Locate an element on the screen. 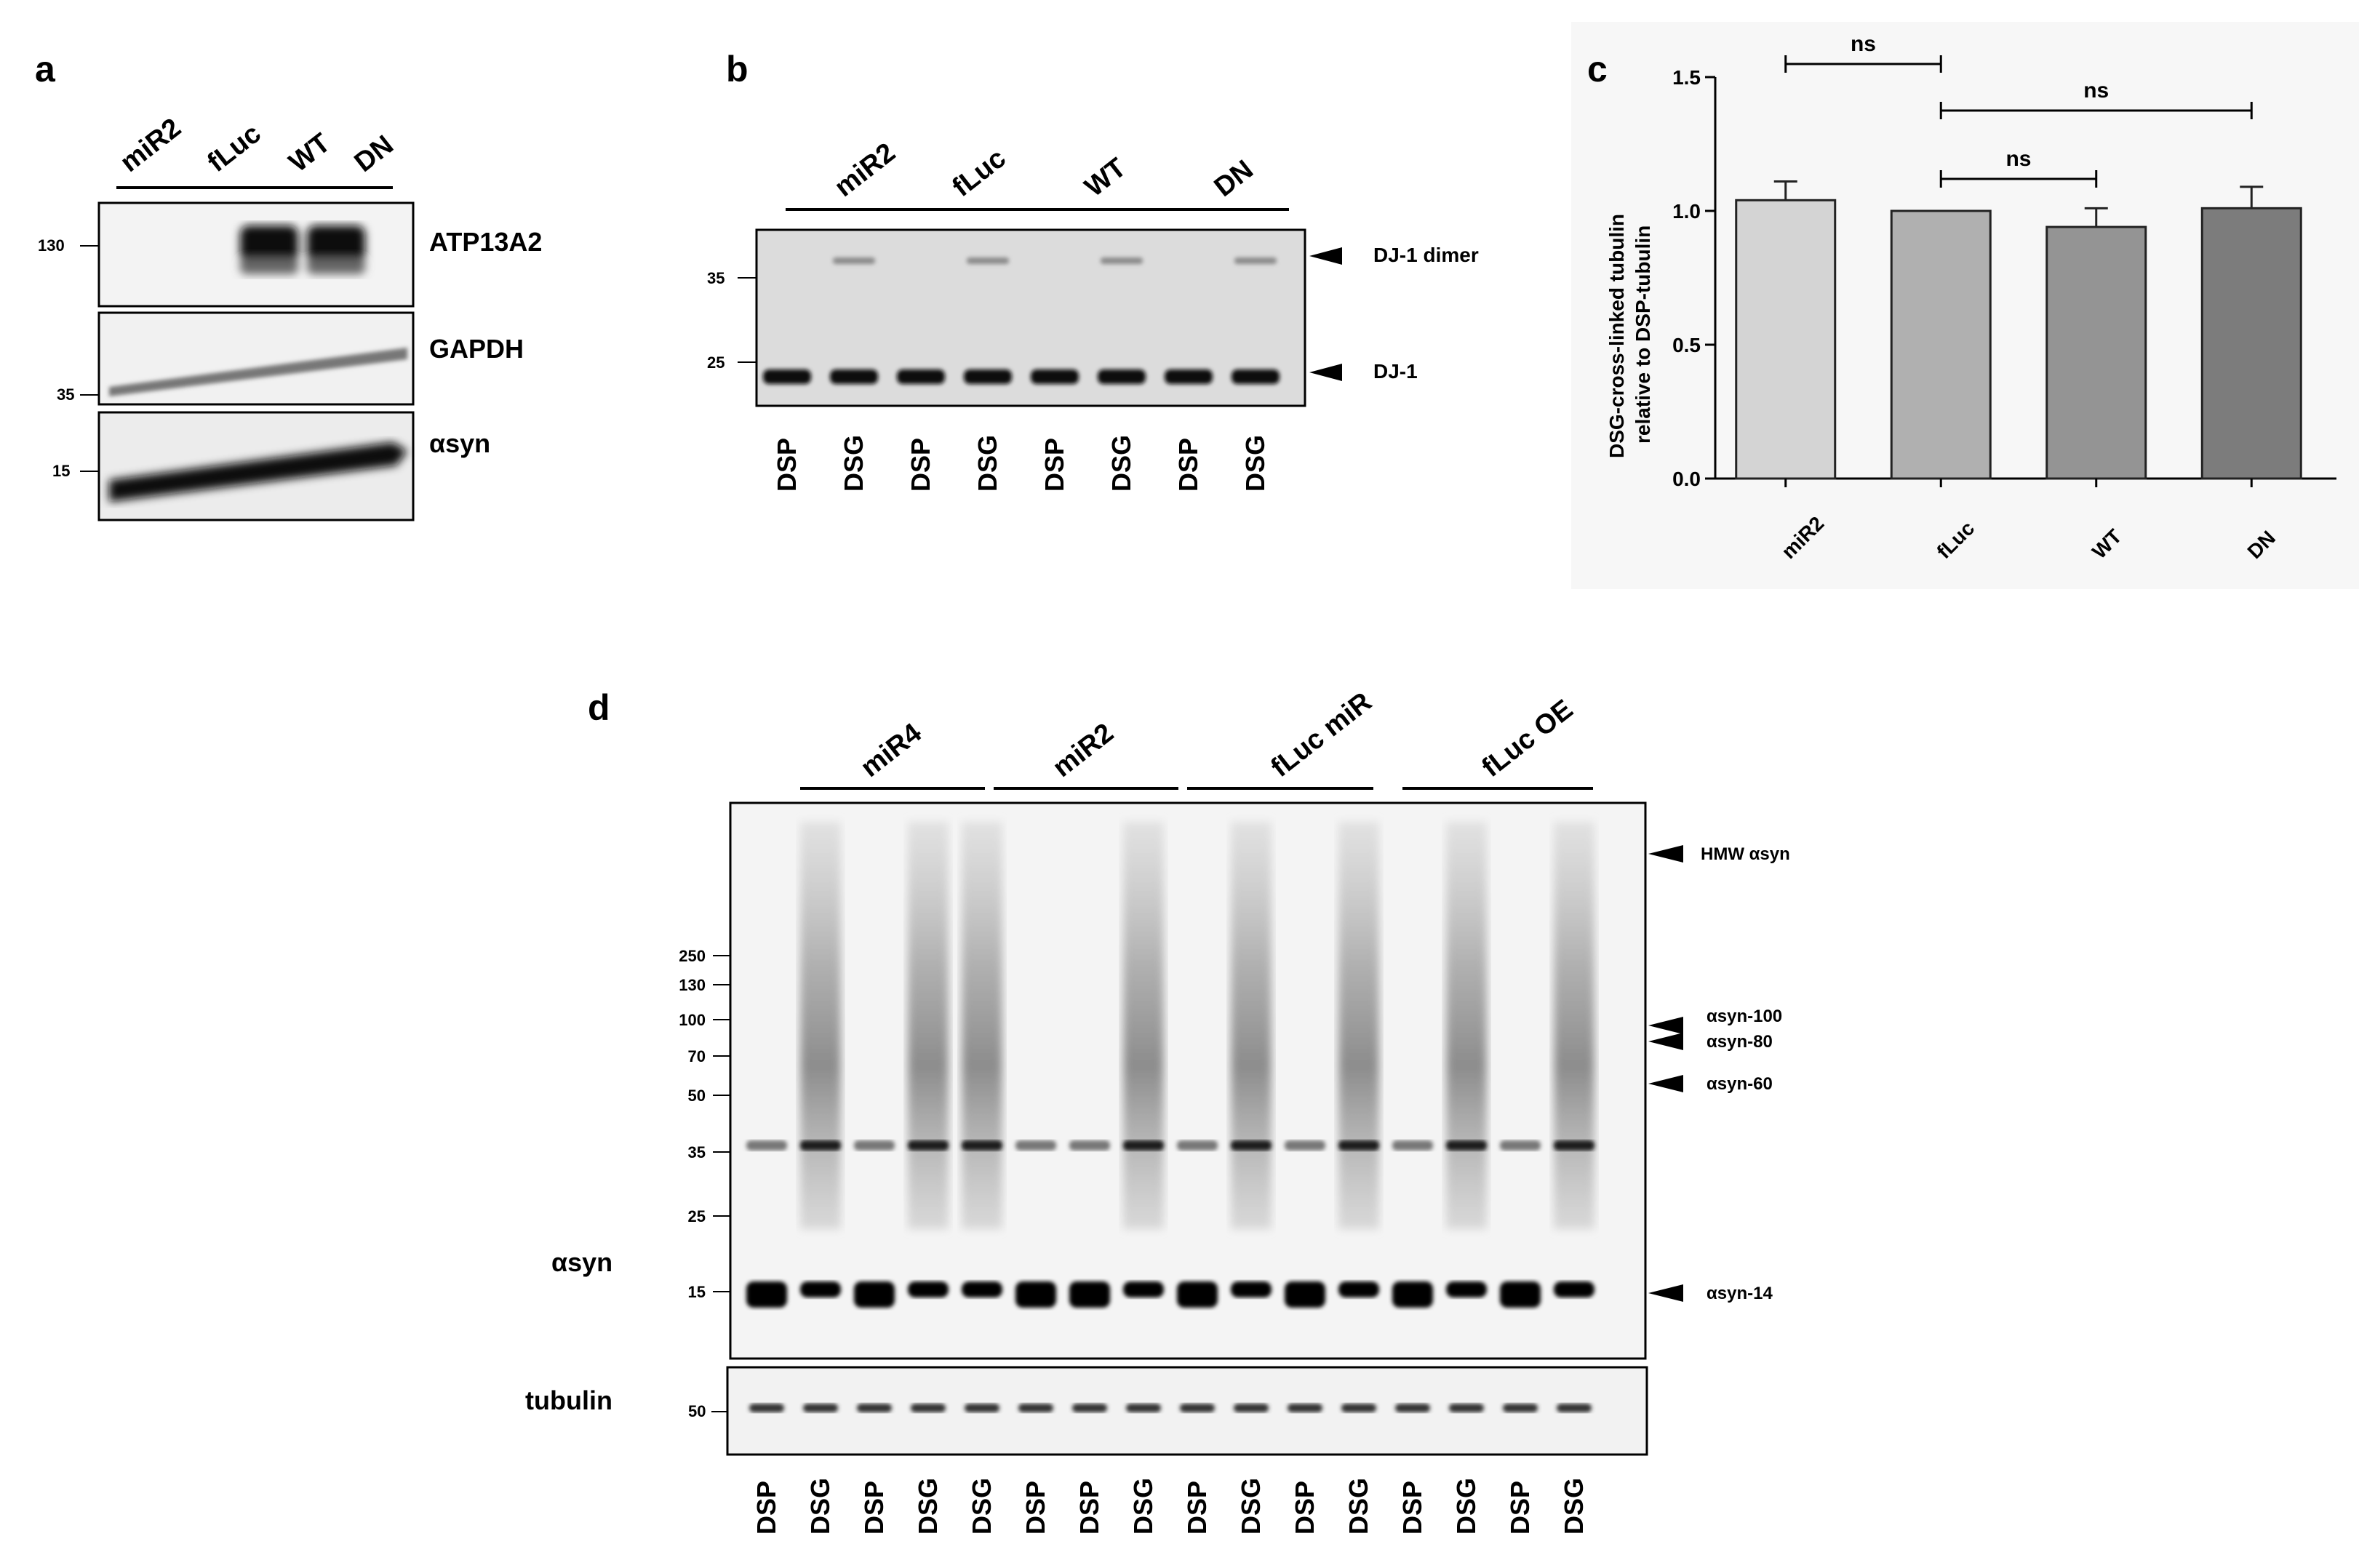  panel-d-group-fLuc-miR: fLuc miR is located at coordinates (1322, 735).